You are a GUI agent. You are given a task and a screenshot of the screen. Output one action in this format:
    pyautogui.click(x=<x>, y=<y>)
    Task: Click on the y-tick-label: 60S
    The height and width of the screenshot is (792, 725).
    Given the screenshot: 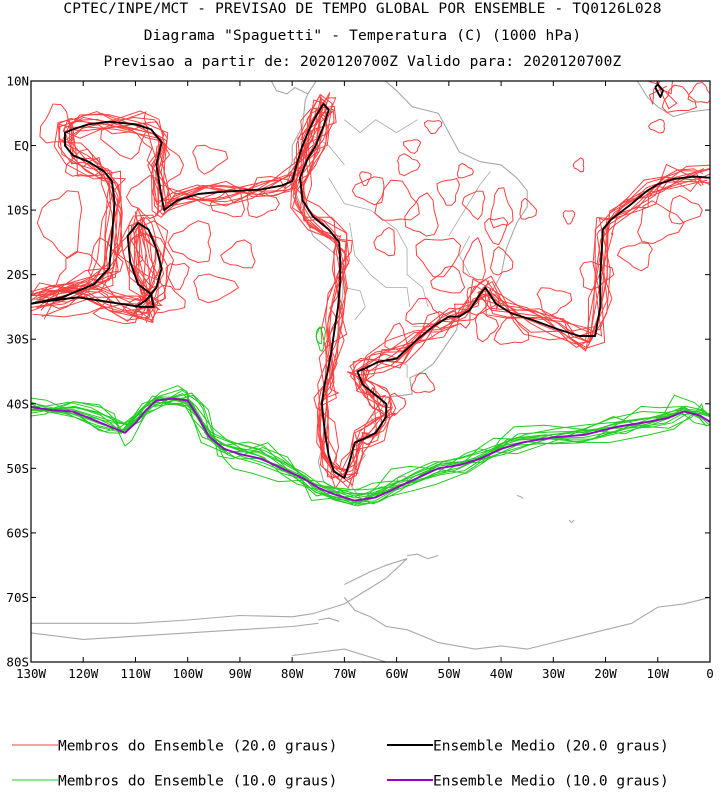 What is the action you would take?
    pyautogui.click(x=17, y=532)
    